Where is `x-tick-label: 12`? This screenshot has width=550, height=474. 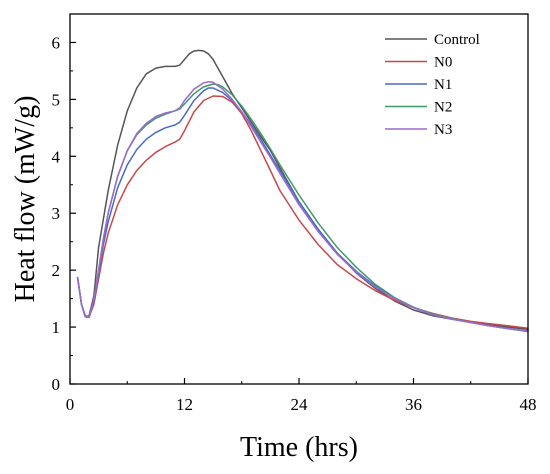 x-tick-label: 12 is located at coordinates (184, 404).